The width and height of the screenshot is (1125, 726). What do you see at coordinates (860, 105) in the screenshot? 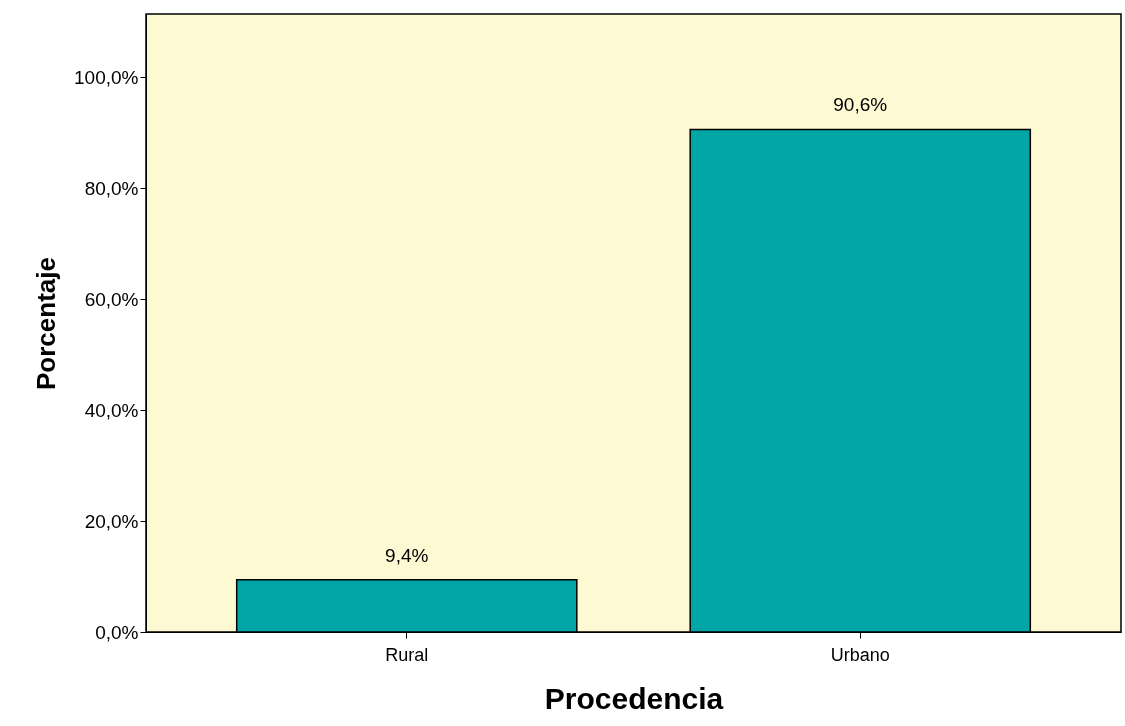
I see `data-label: 90,6%` at bounding box center [860, 105].